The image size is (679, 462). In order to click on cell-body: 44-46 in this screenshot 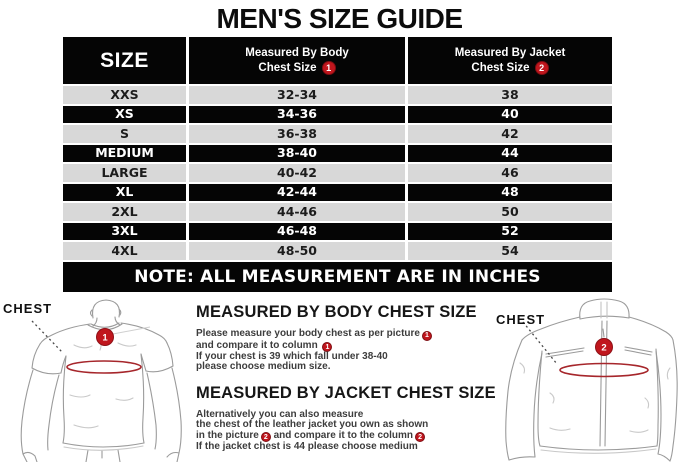, I will do `click(297, 212)`.